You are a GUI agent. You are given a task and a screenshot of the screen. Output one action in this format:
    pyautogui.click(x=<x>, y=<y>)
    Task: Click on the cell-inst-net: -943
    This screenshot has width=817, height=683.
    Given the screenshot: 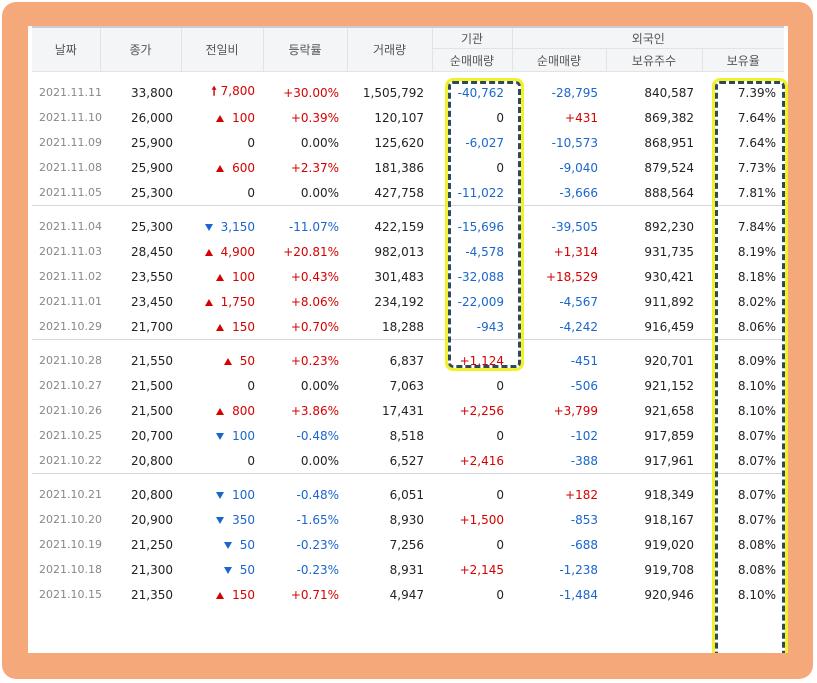 What is the action you would take?
    pyautogui.click(x=490, y=326)
    